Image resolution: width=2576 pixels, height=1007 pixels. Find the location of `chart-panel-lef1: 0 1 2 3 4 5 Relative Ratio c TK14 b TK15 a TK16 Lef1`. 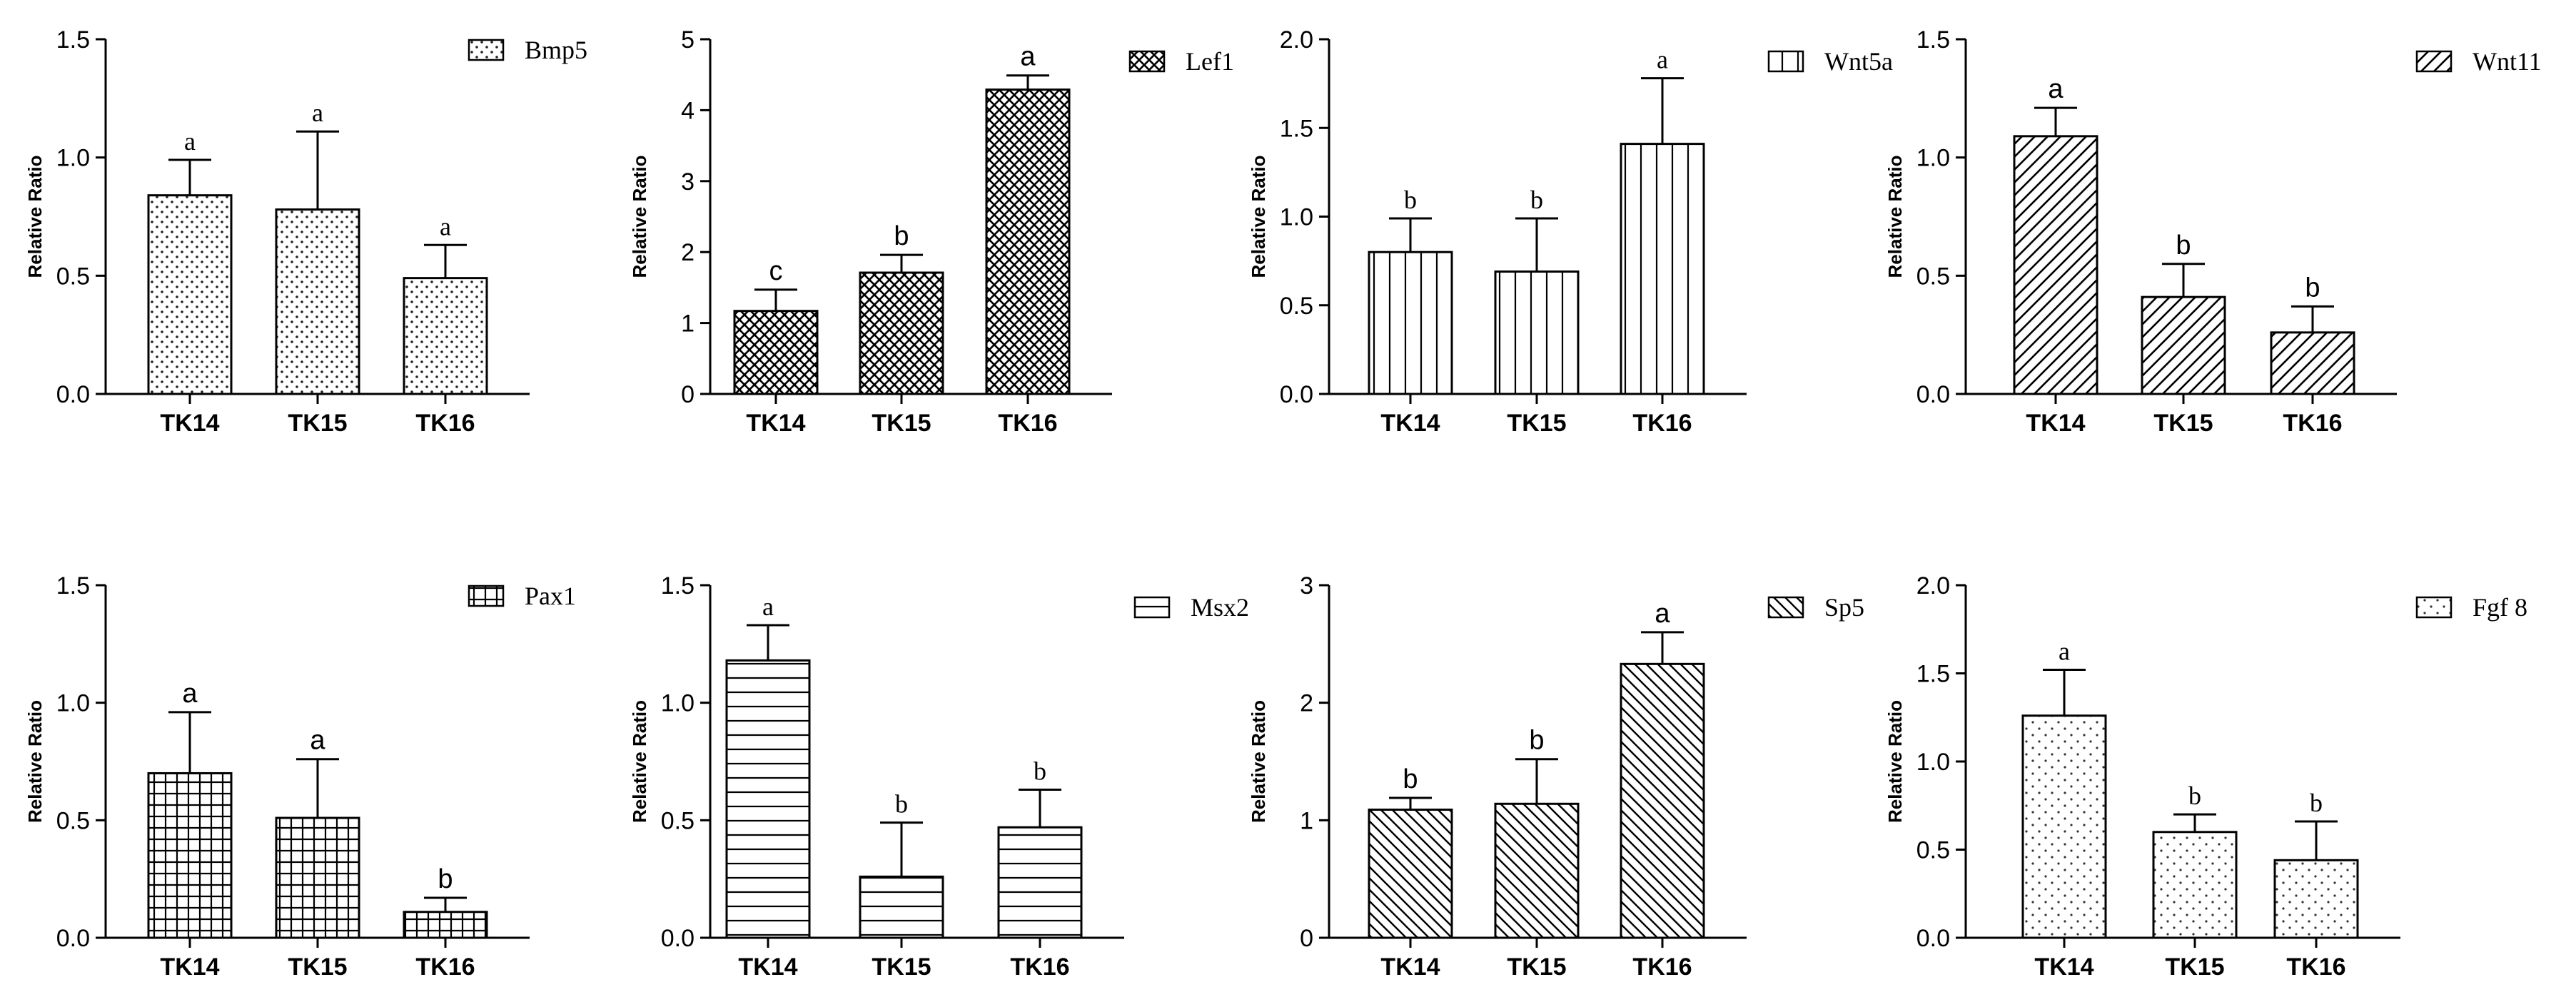

chart-panel-lef1: 0 1 2 3 4 5 Relative Ratio c TK14 b TK15 a TK16 Lef1 is located at coordinates (931, 231).